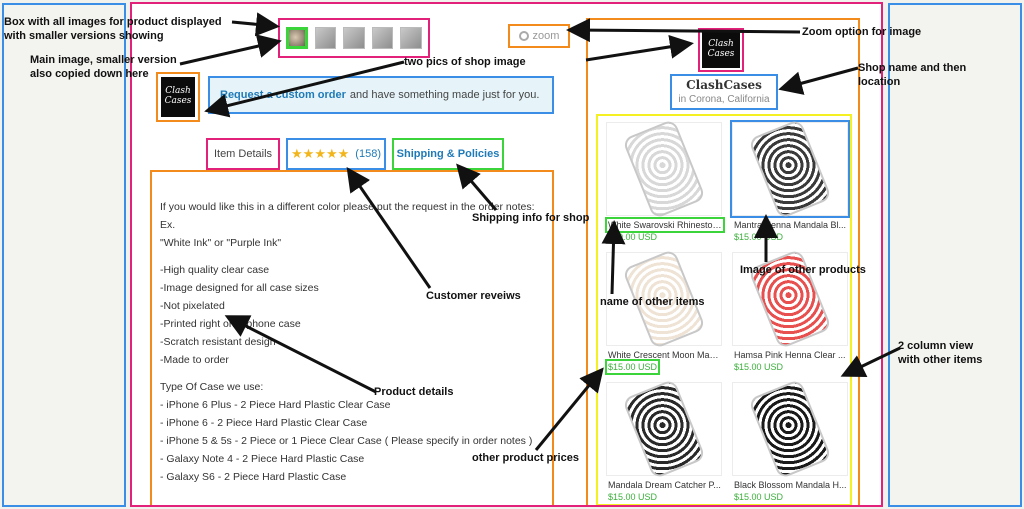 The image size is (1024, 509). I want to click on shop-location: in Corona, California, so click(724, 99).